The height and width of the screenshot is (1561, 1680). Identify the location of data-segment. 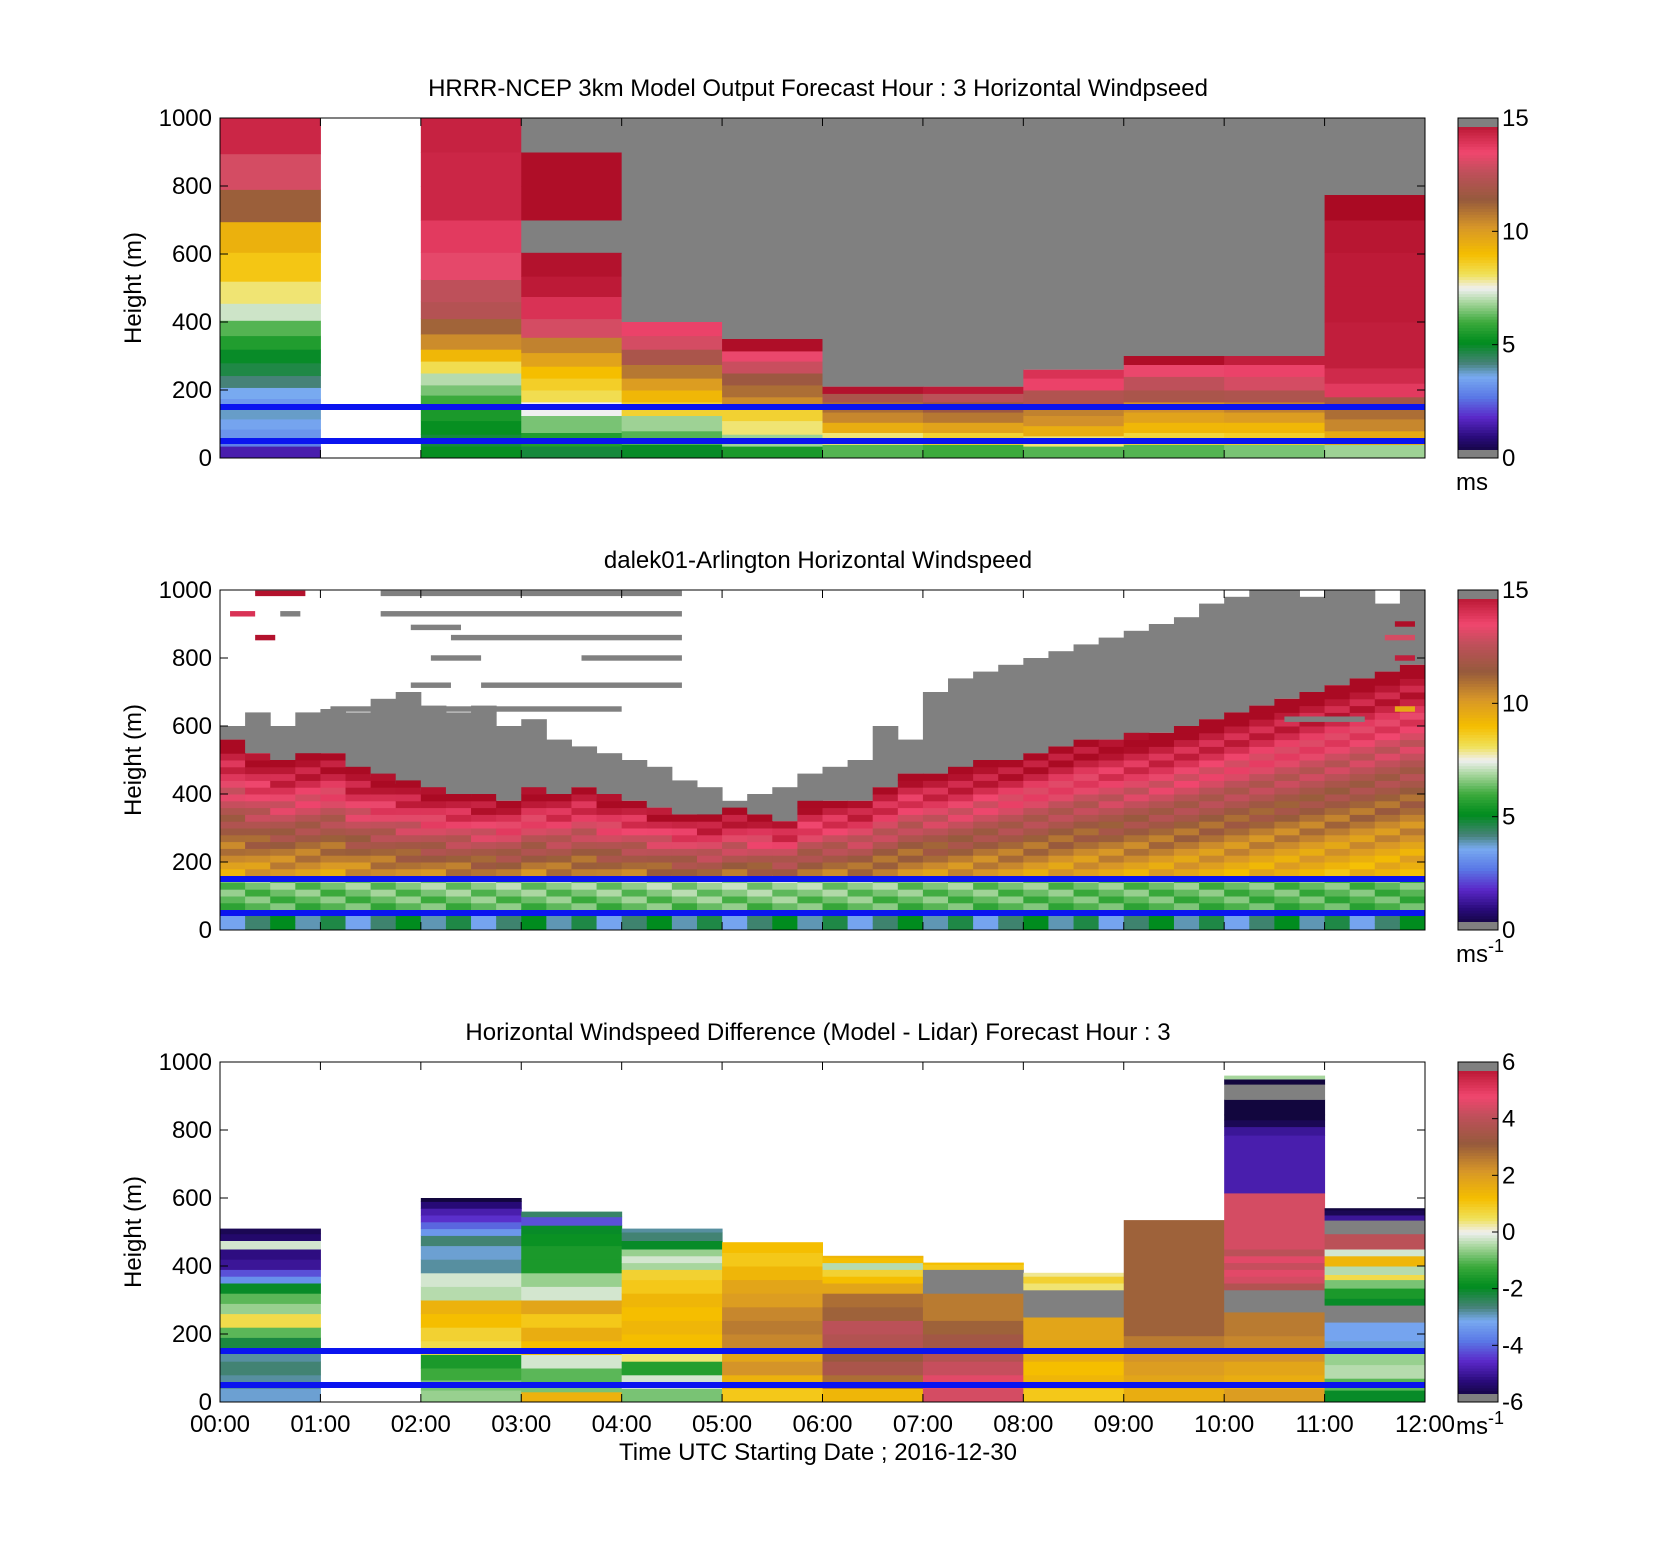
(581, 685).